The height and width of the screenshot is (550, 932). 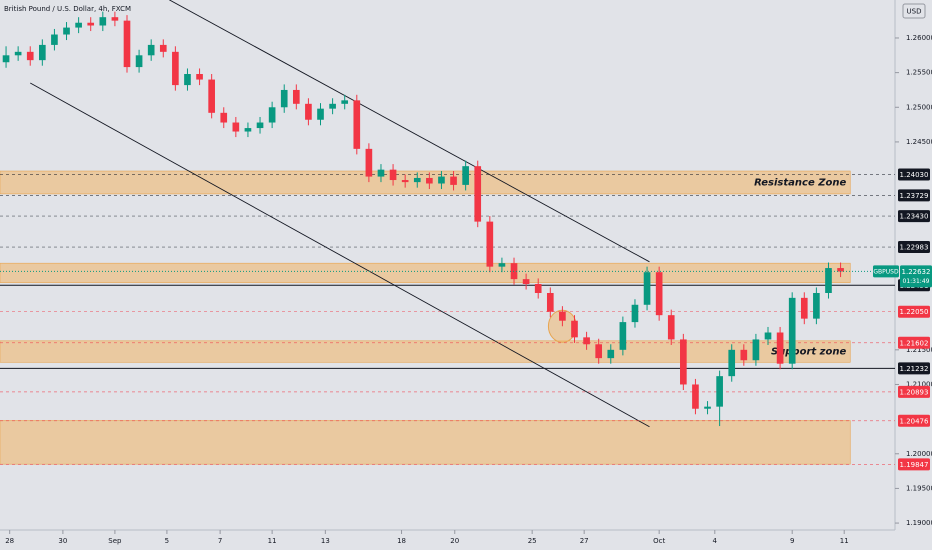 I want to click on price-label: 1.20476, so click(x=914, y=421).